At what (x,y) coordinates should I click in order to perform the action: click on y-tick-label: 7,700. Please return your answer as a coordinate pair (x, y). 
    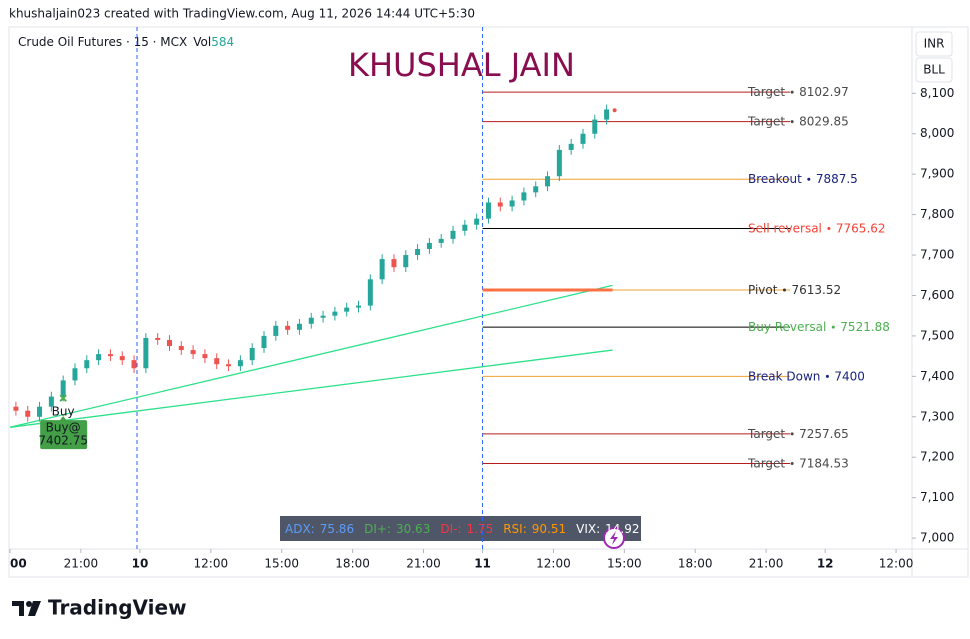
    Looking at the image, I should click on (937, 255).